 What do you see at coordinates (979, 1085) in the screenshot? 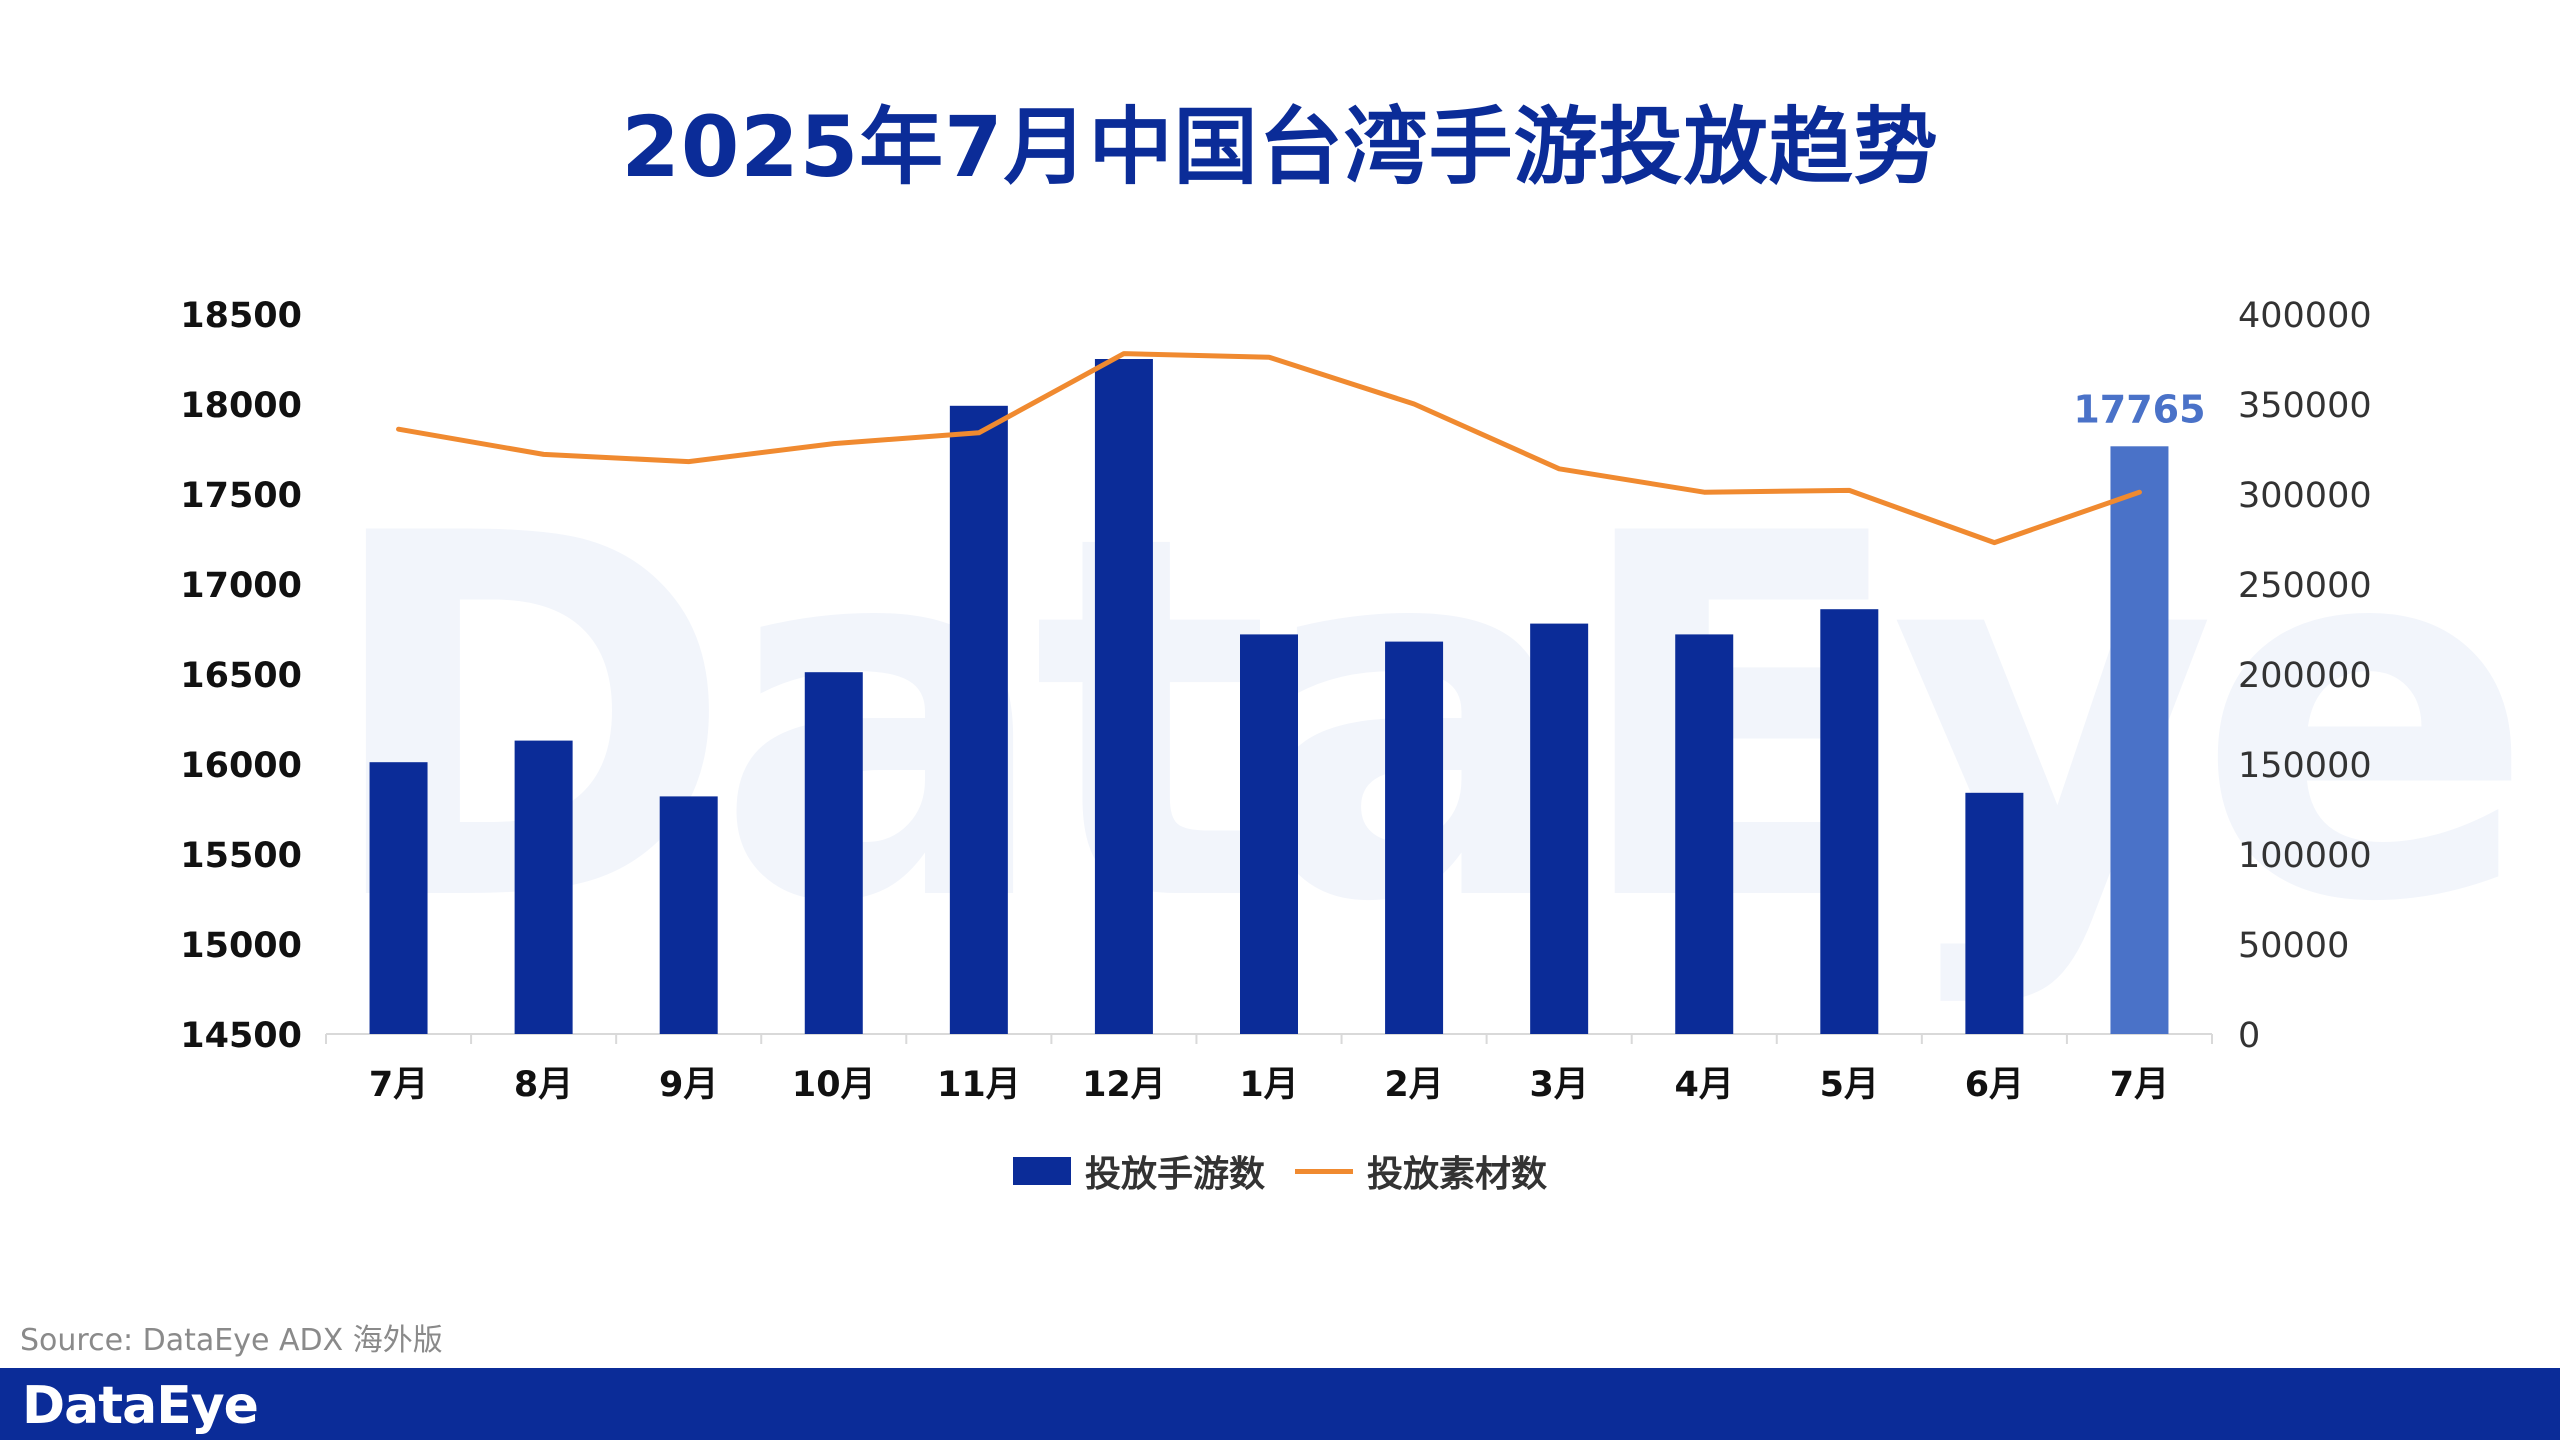
I see `x-tick-label: 11月` at bounding box center [979, 1085].